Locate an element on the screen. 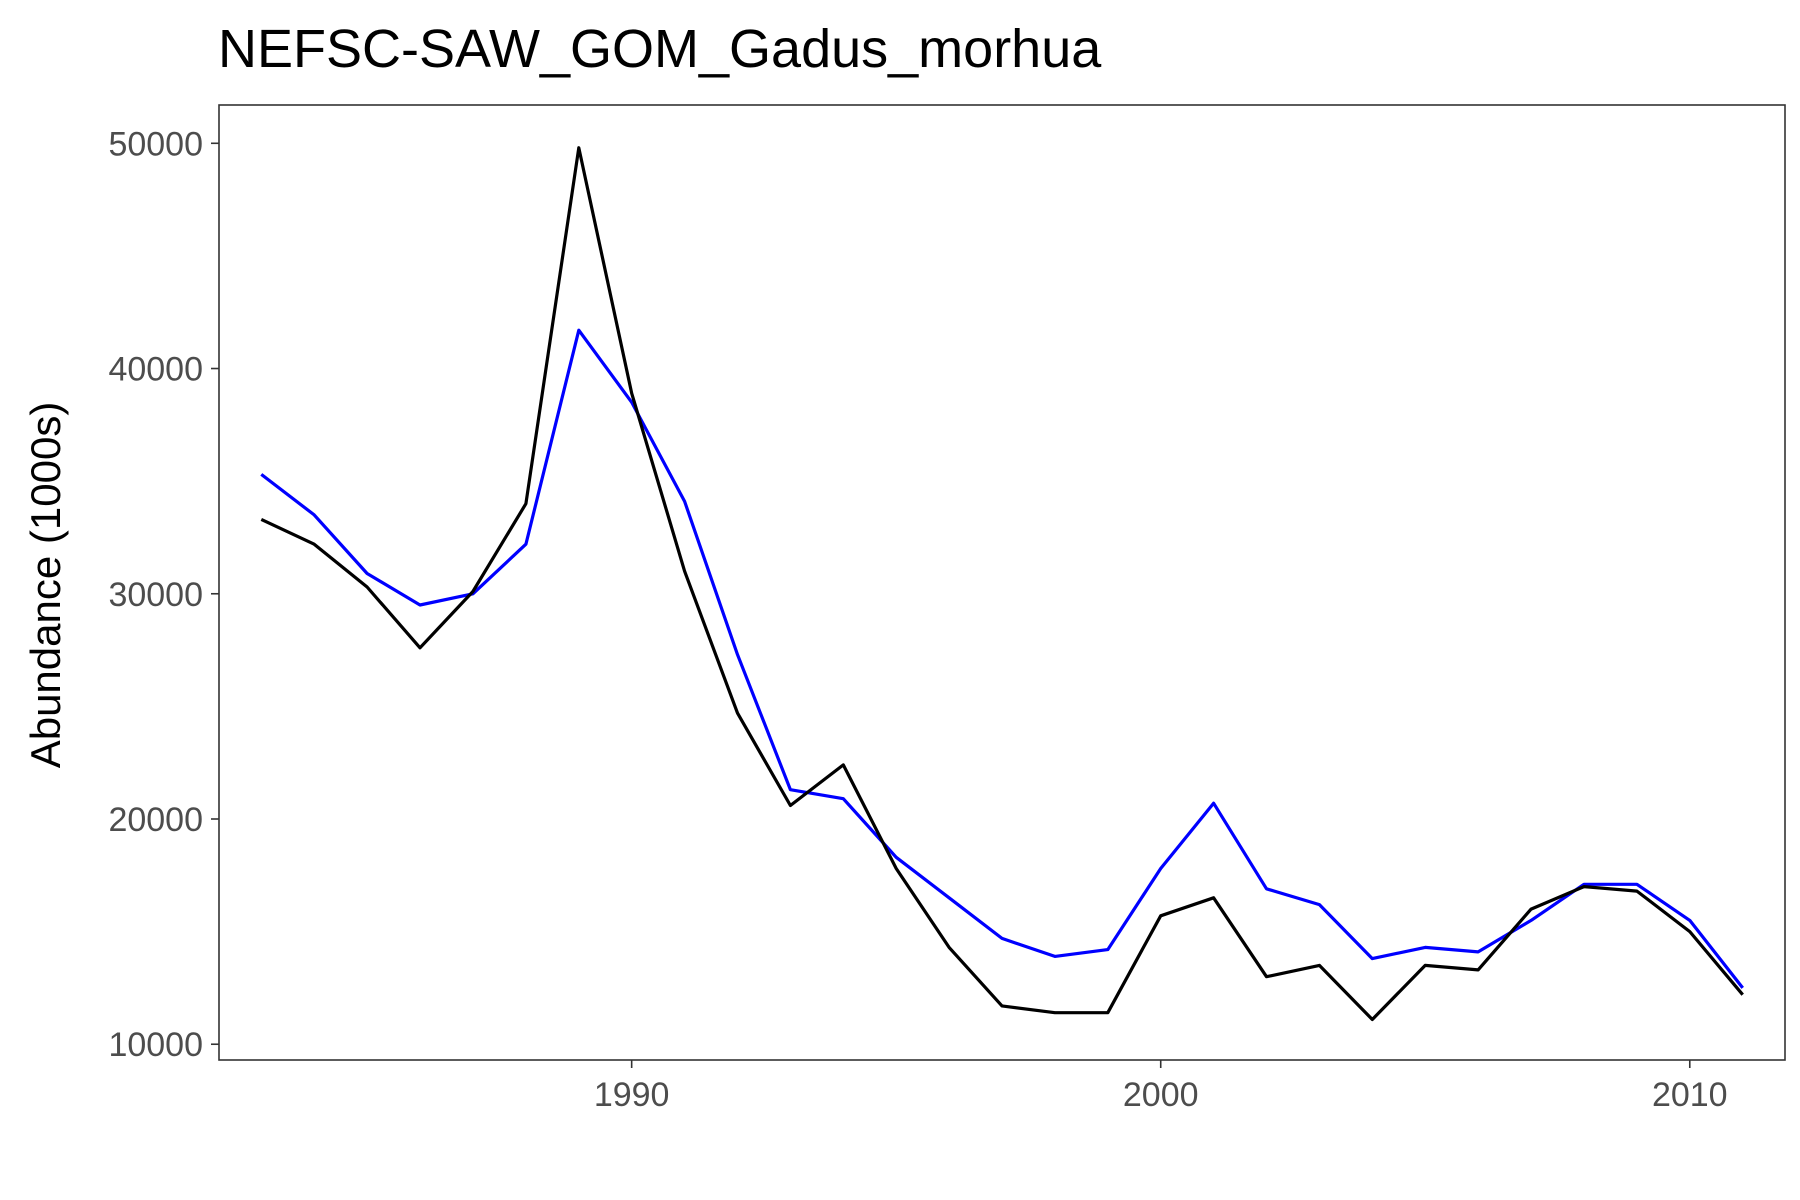  x-tick-label: 1990 is located at coordinates (632, 1095).